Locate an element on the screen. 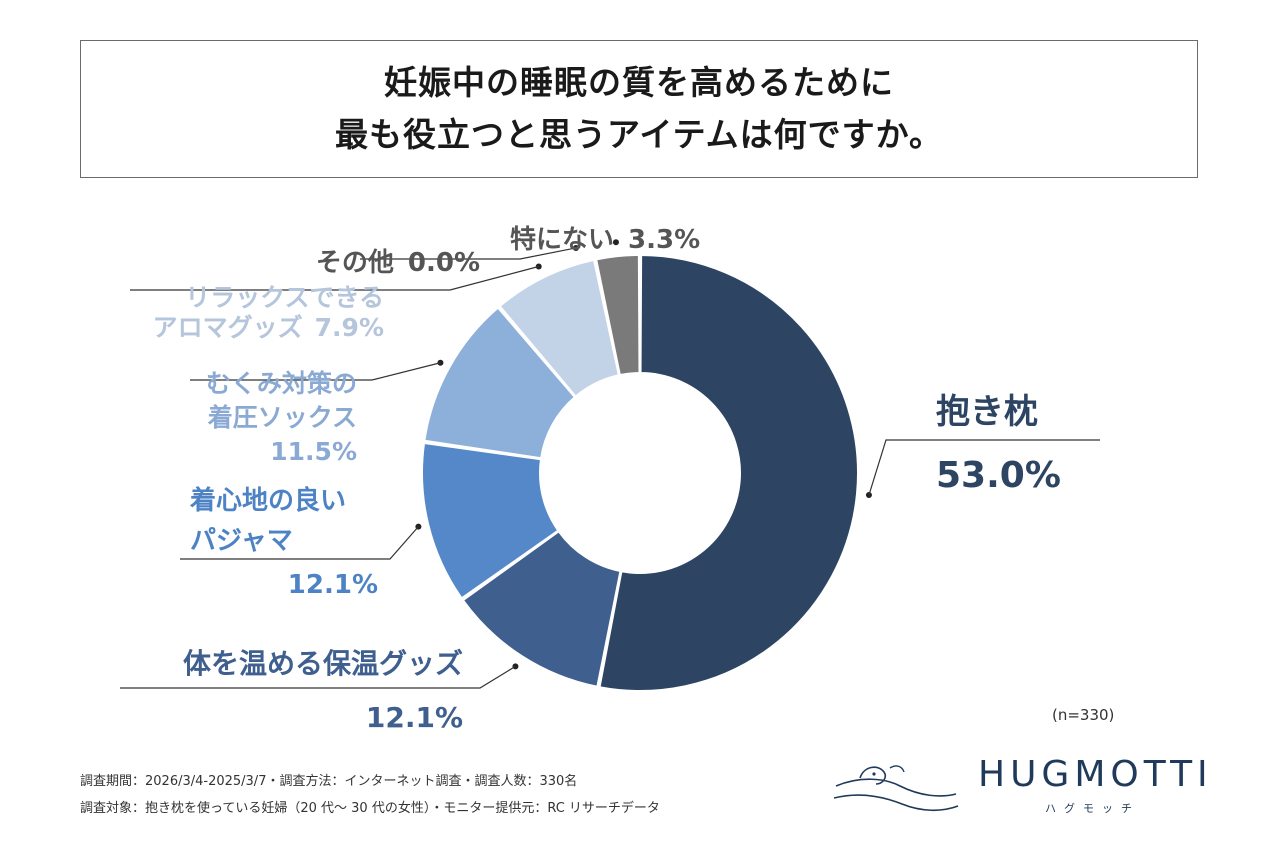 Image resolution: width=1280 pixels, height=853 pixels. slice-label: パジャマ is located at coordinates (241, 541).